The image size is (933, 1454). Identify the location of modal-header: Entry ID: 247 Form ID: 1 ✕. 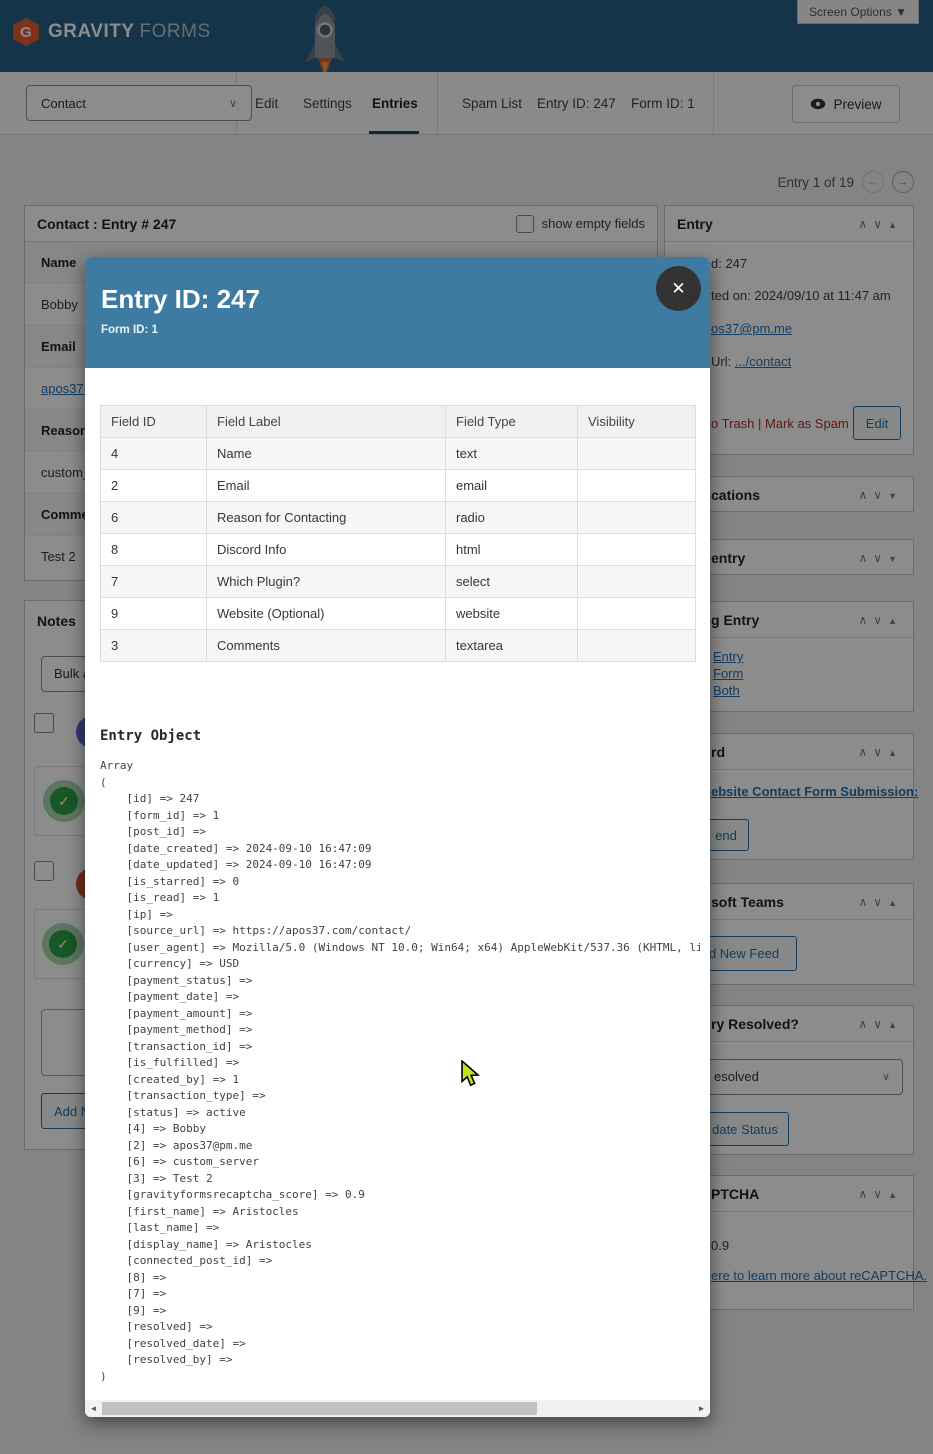
(397, 312).